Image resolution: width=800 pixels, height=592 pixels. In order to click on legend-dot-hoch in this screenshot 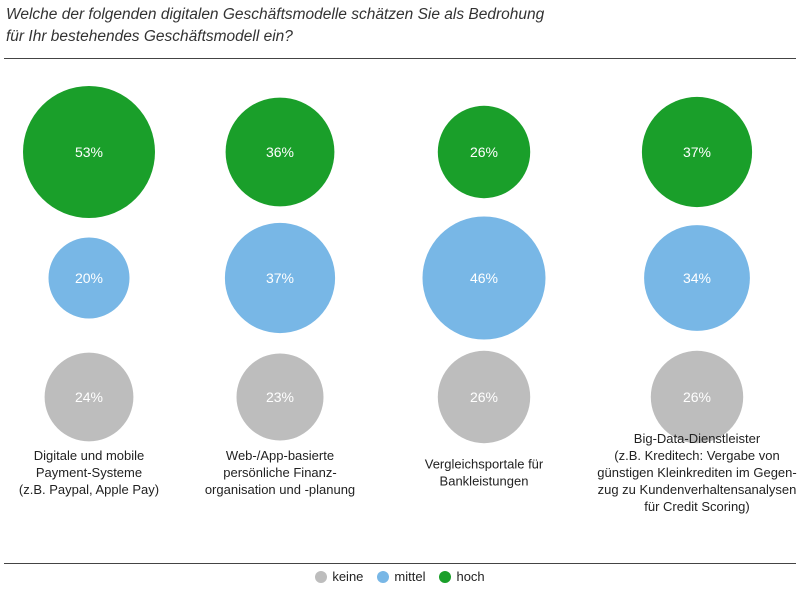, I will do `click(445, 576)`.